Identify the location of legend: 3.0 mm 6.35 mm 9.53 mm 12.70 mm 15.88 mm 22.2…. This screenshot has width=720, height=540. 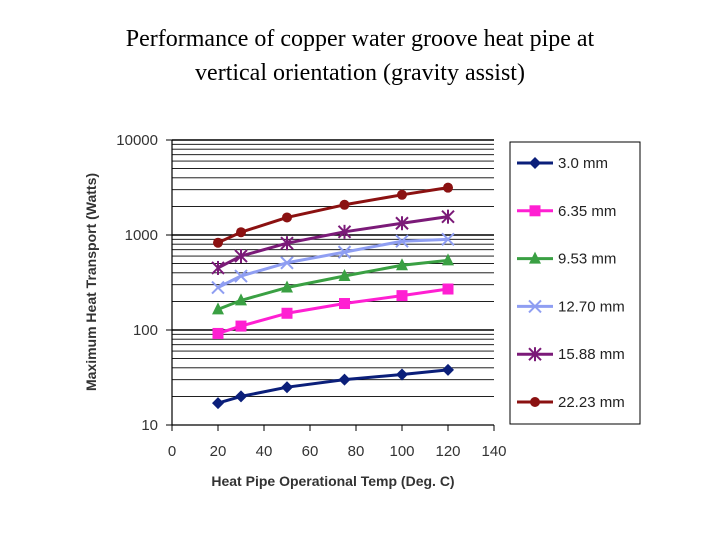
(575, 283).